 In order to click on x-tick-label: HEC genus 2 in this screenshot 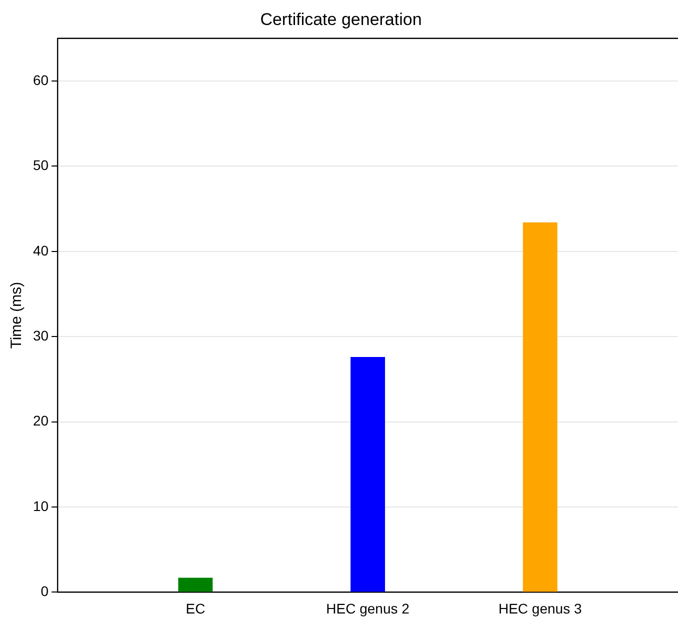, I will do `click(368, 608)`.